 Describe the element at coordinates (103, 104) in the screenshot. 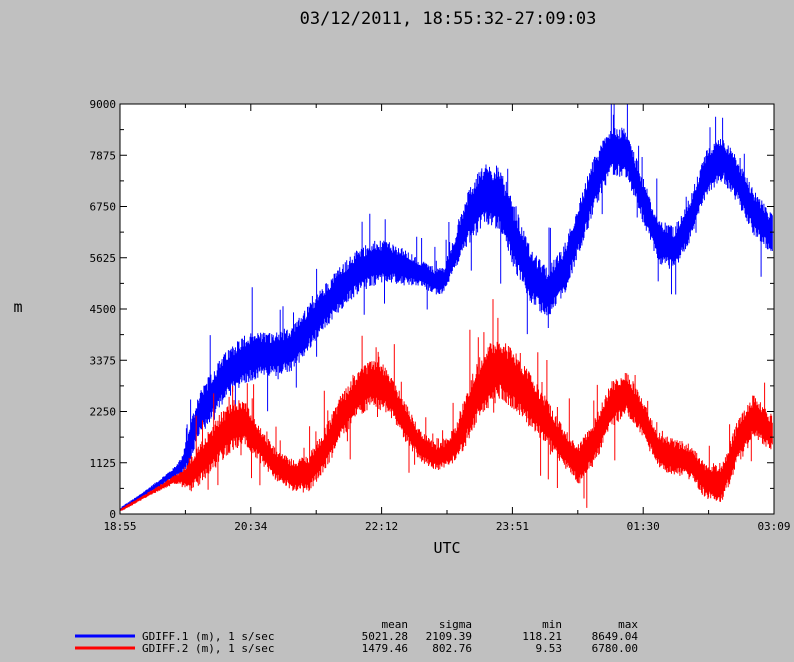

I see `y-tick-label: 9000` at that location.